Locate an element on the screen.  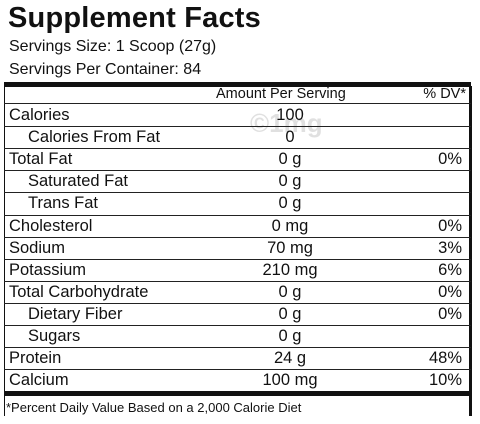
nutrient-name: Calcium is located at coordinates (39, 380).